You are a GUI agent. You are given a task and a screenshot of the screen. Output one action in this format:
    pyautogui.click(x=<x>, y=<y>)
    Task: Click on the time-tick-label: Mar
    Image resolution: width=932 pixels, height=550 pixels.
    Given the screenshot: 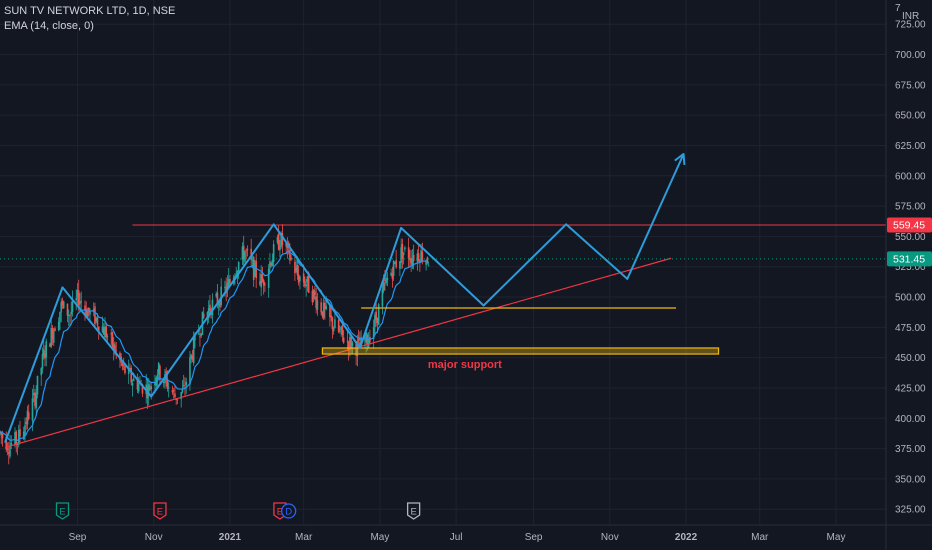 What is the action you would take?
    pyautogui.click(x=304, y=537)
    